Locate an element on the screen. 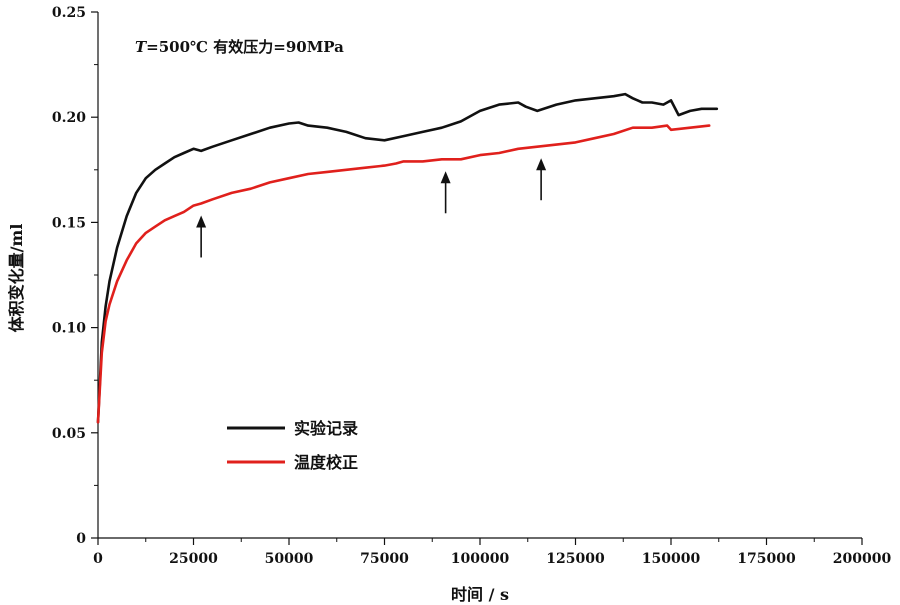  chart-annotation: T=500℃ 有效压力=90MPa is located at coordinates (239, 47).